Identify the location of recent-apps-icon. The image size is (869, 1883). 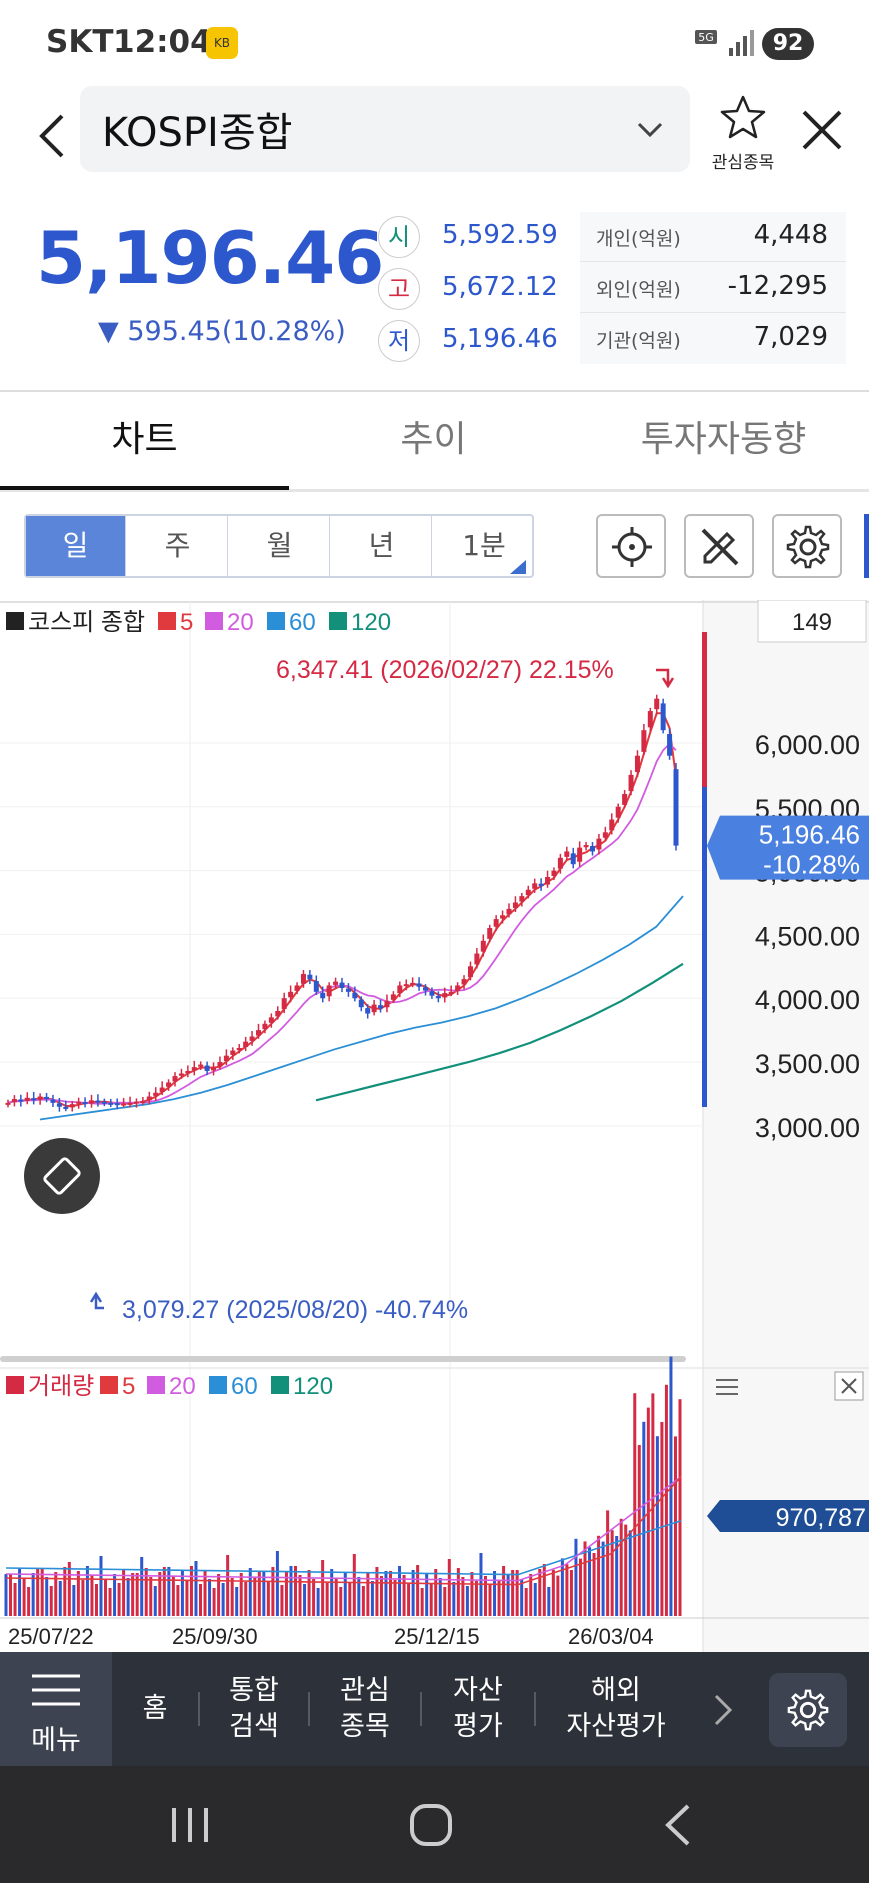
(190, 1825).